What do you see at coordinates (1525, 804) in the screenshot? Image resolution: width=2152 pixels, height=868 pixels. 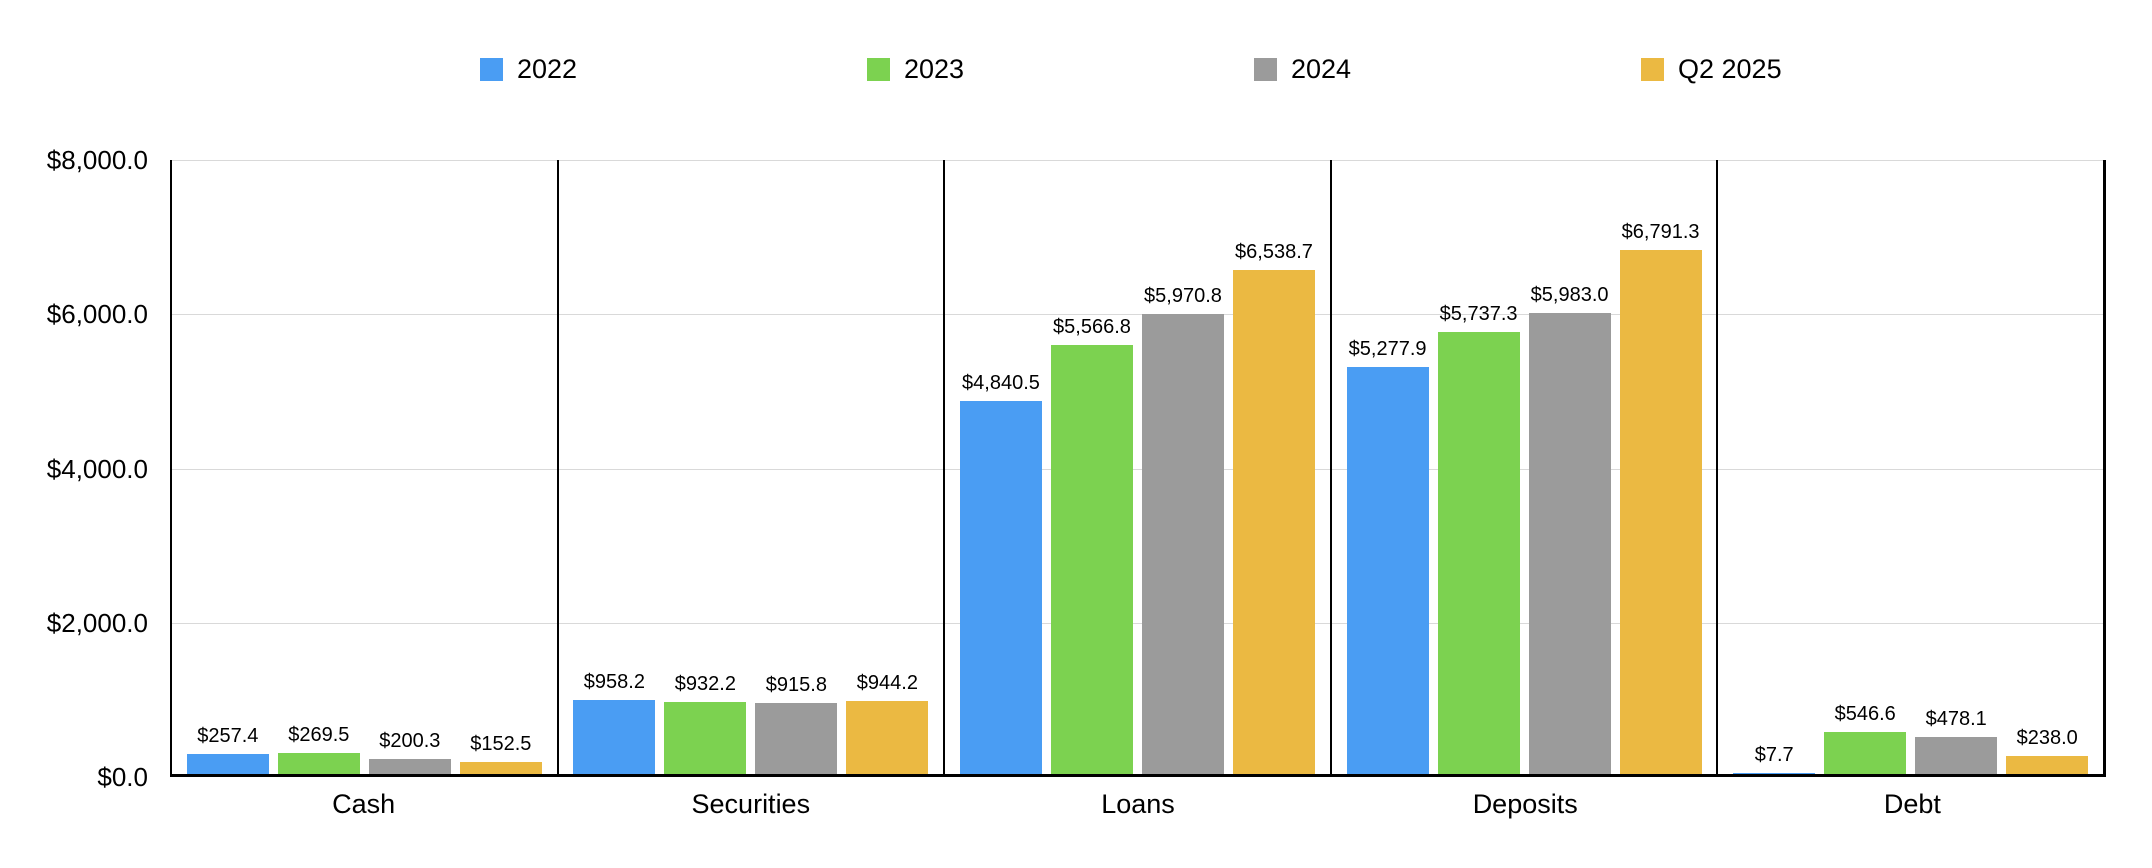 I see `x-axis-category-label: Deposits` at bounding box center [1525, 804].